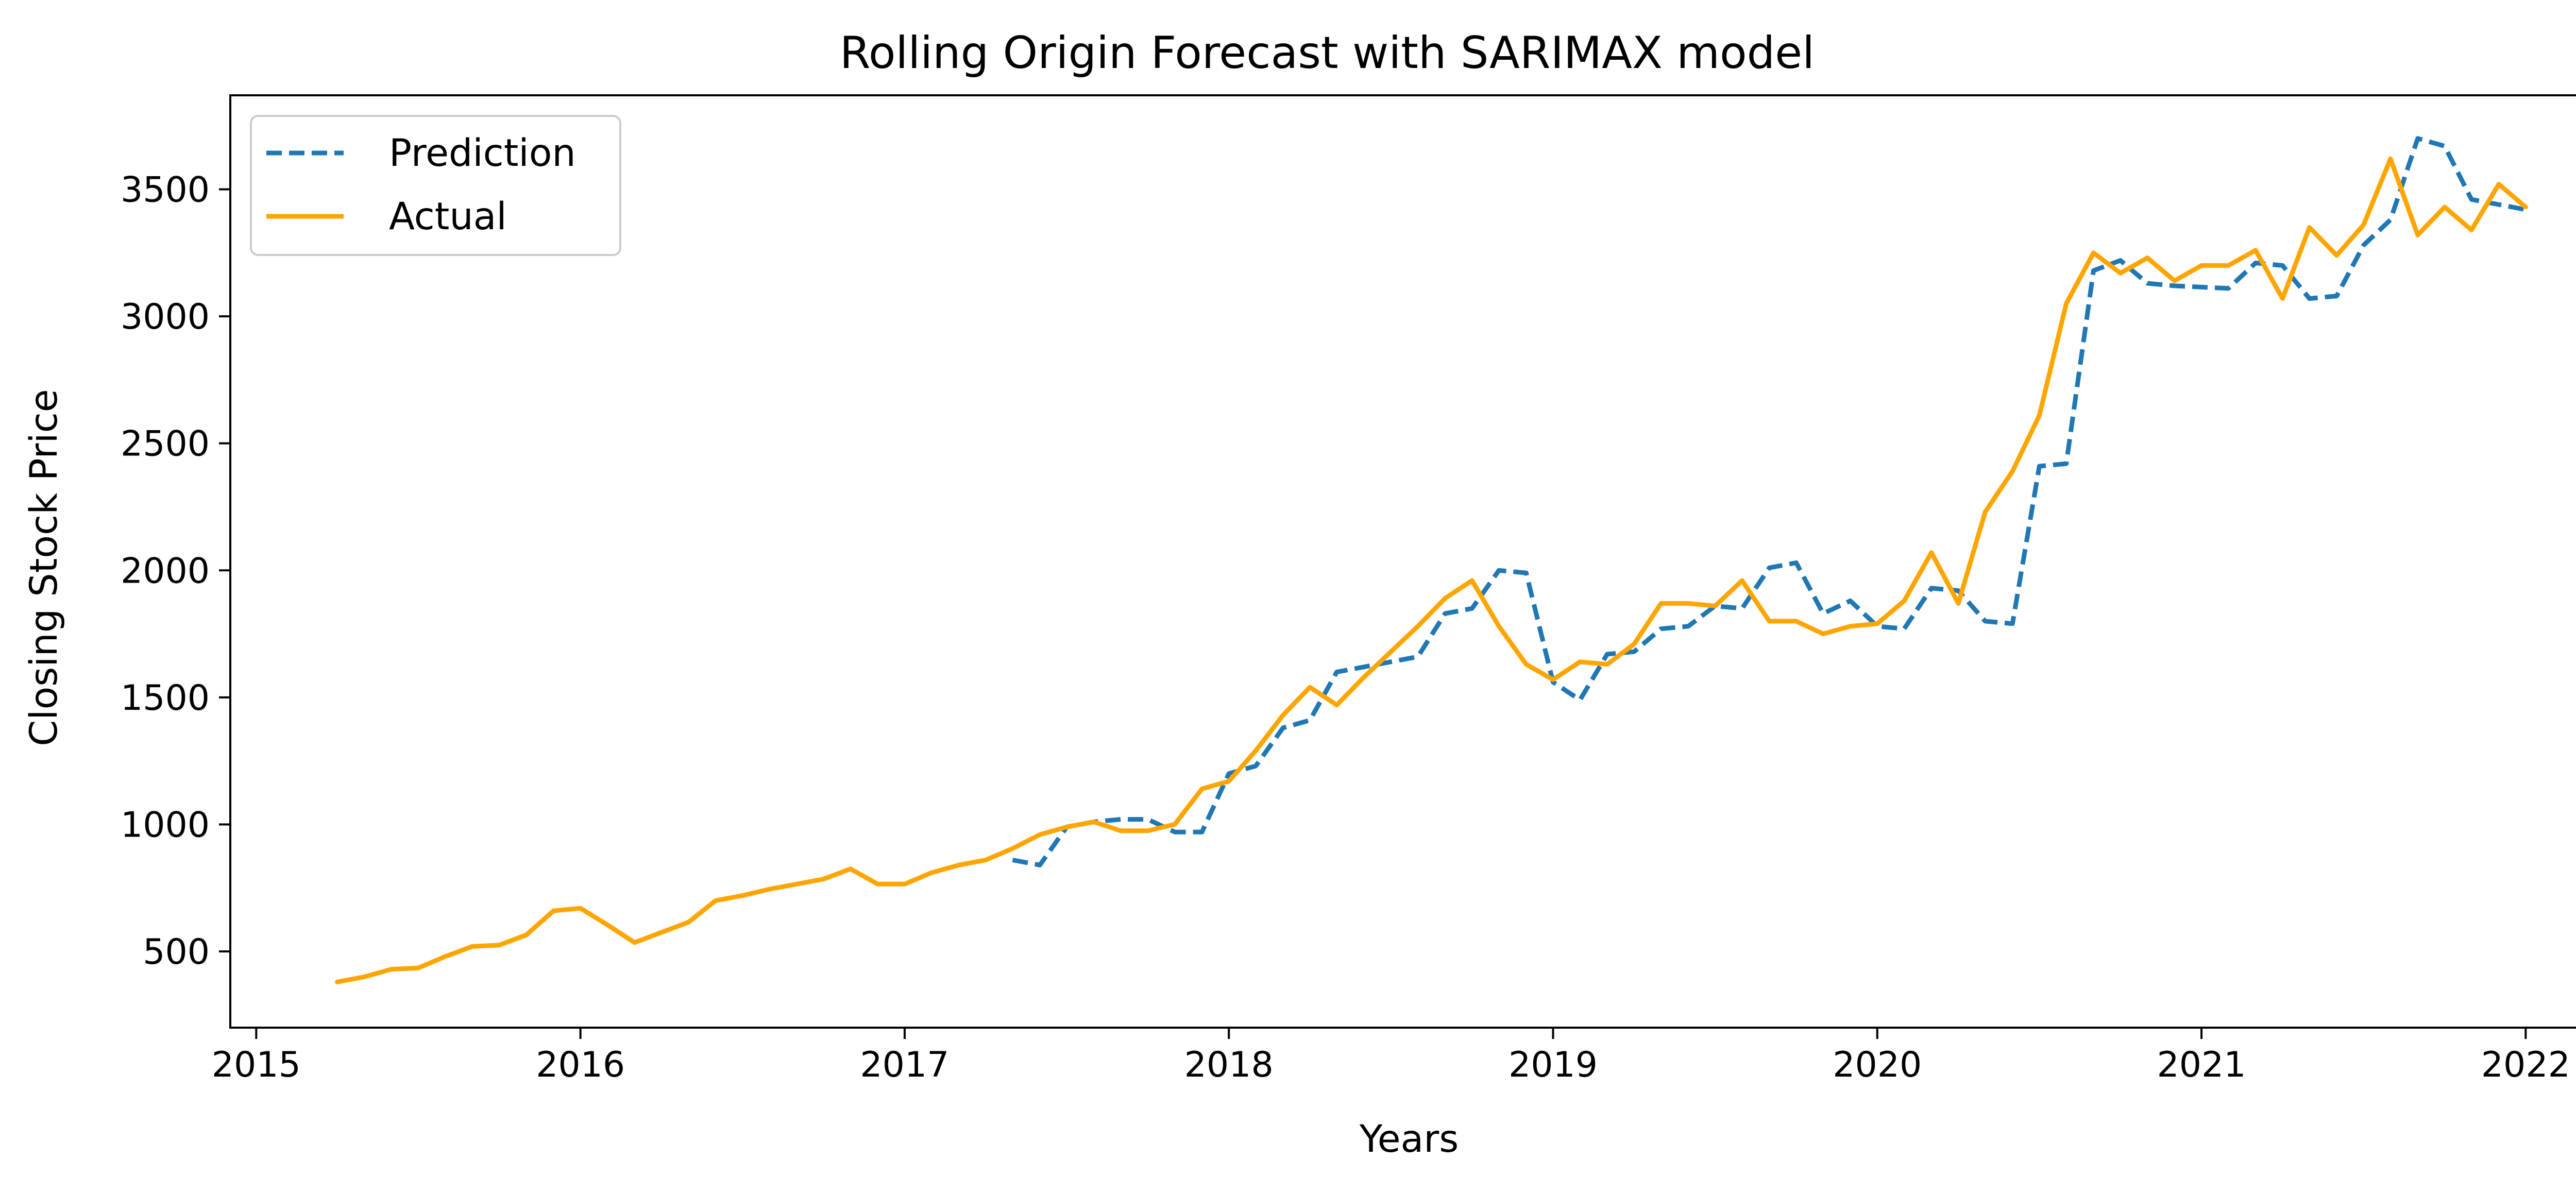 This screenshot has height=1193, width=2576. What do you see at coordinates (482, 153) in the screenshot?
I see `legend-prediction-label: Prediction` at bounding box center [482, 153].